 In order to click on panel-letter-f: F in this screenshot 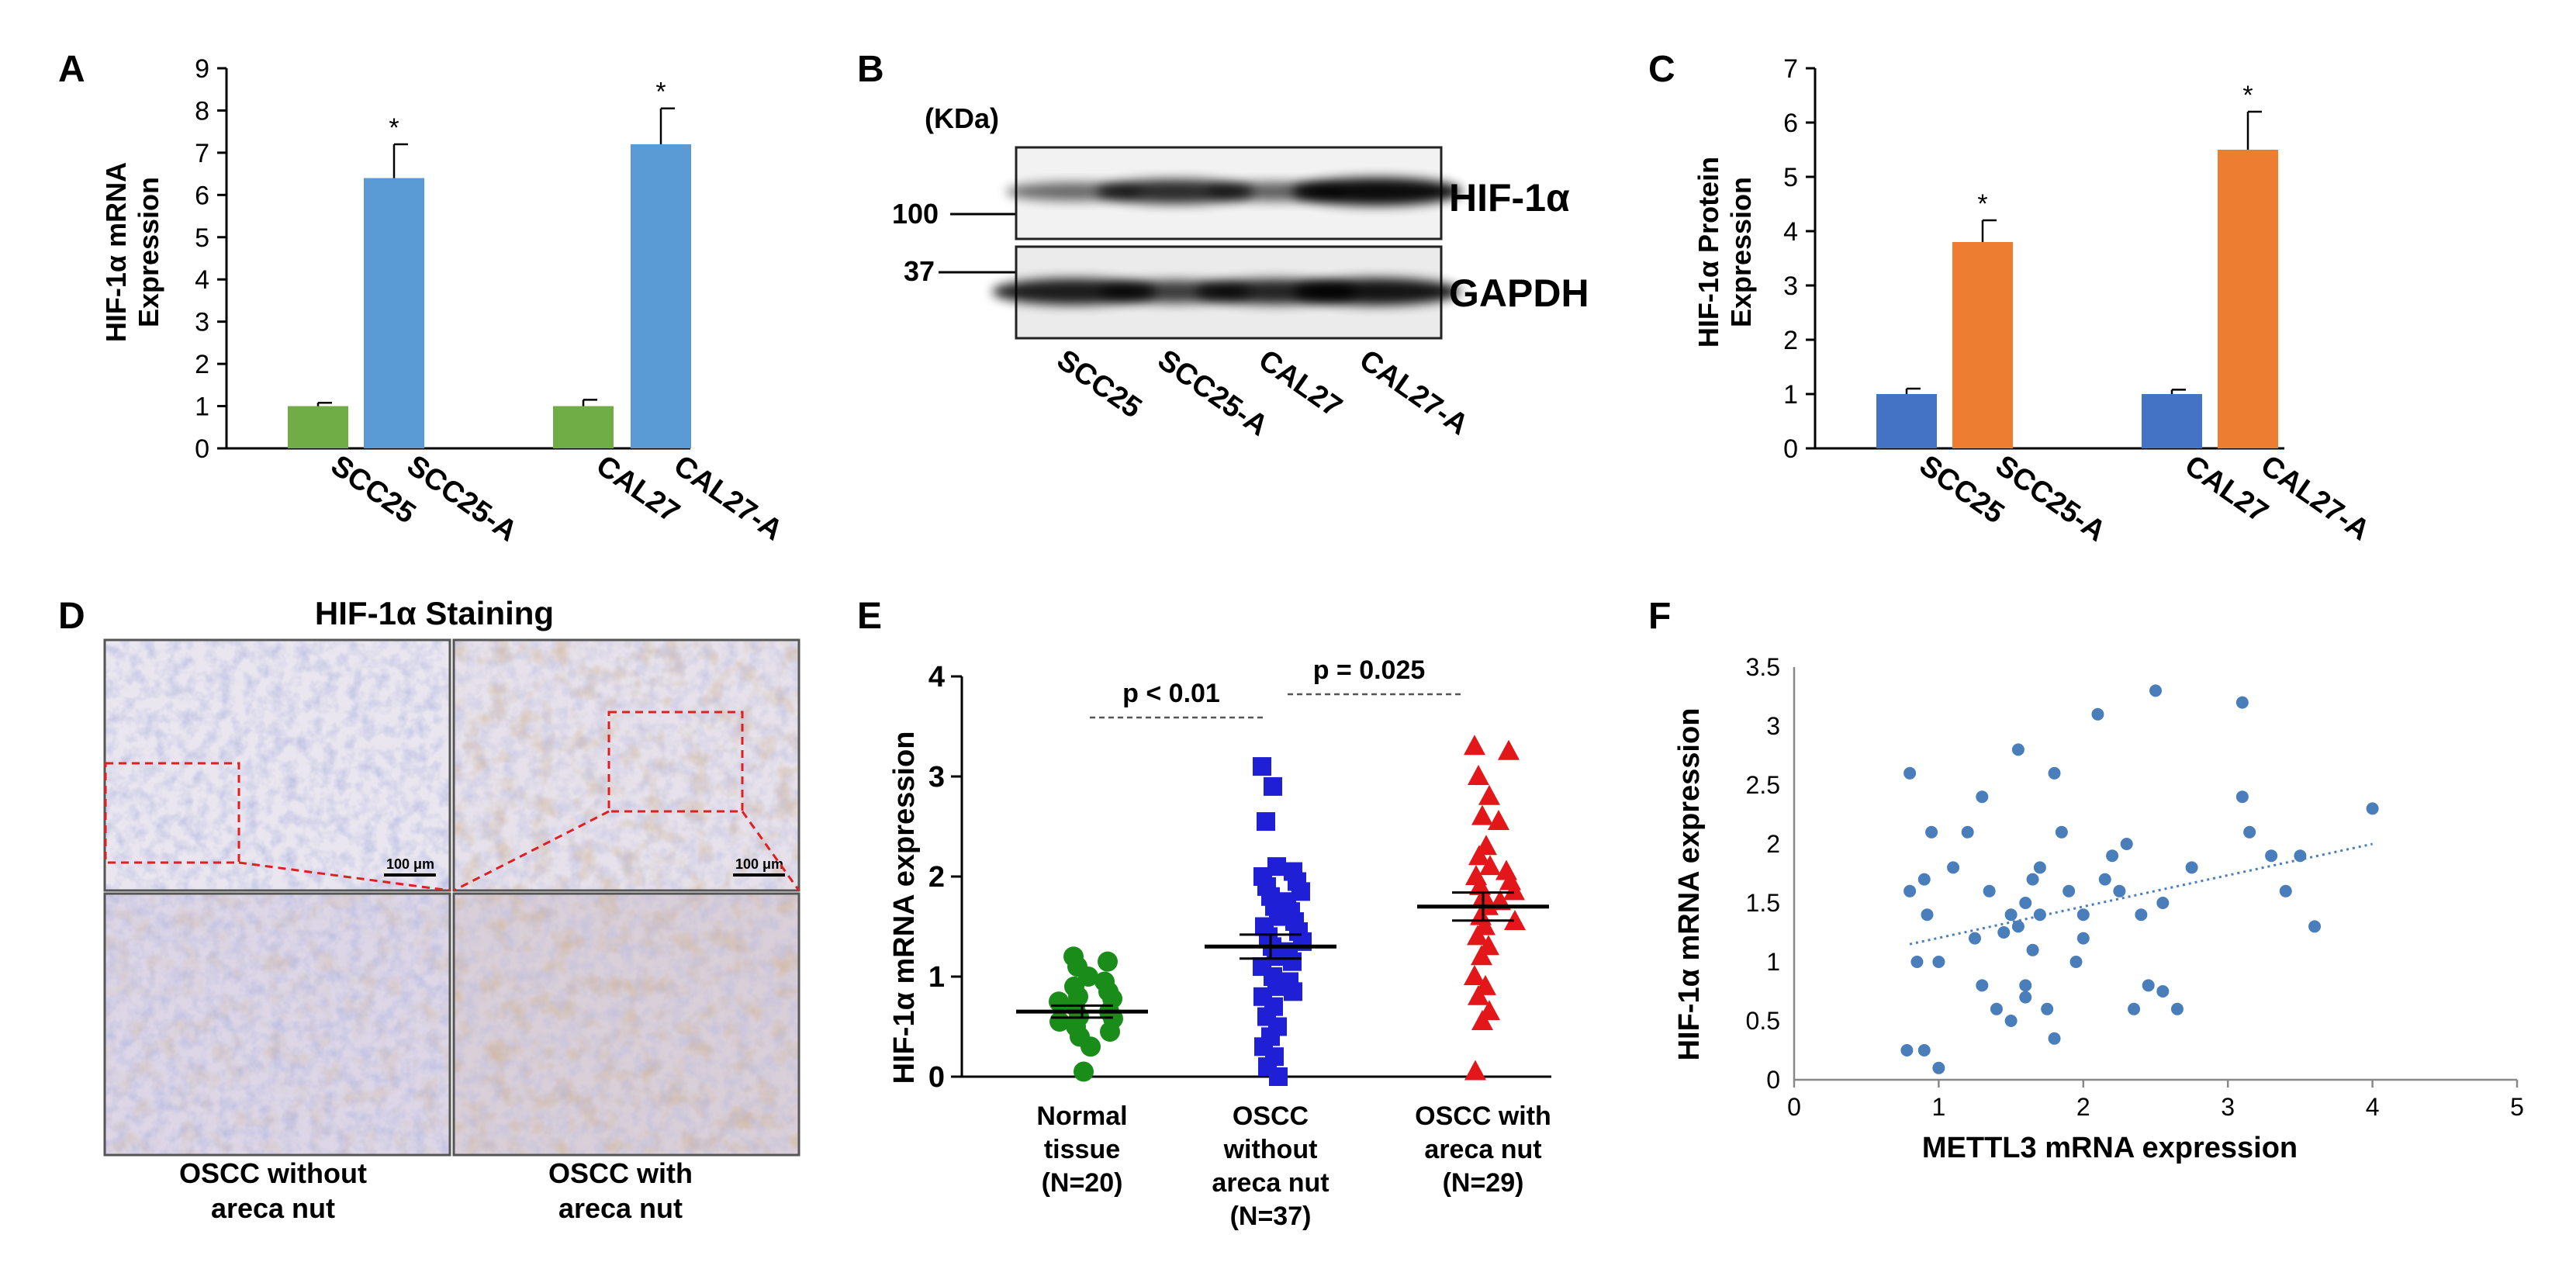, I will do `click(1659, 616)`.